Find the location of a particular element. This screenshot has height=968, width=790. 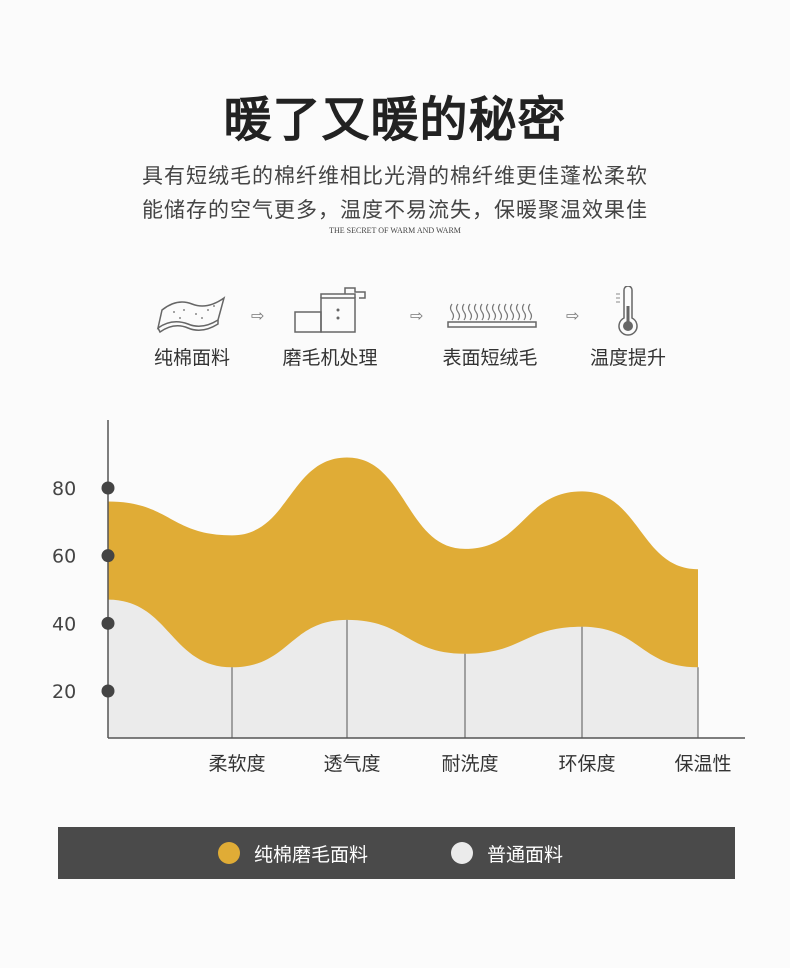

step-label: 表面短绒毛 is located at coordinates (490, 358).